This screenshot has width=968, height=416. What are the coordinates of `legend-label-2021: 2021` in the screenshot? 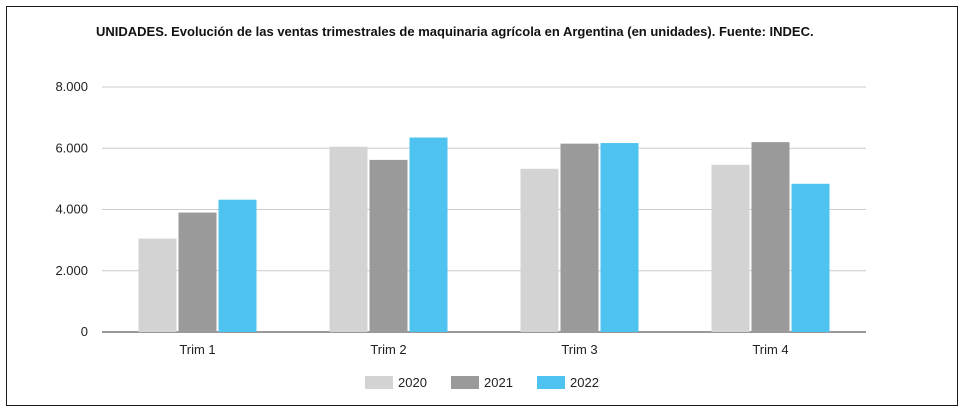 It's located at (498, 382).